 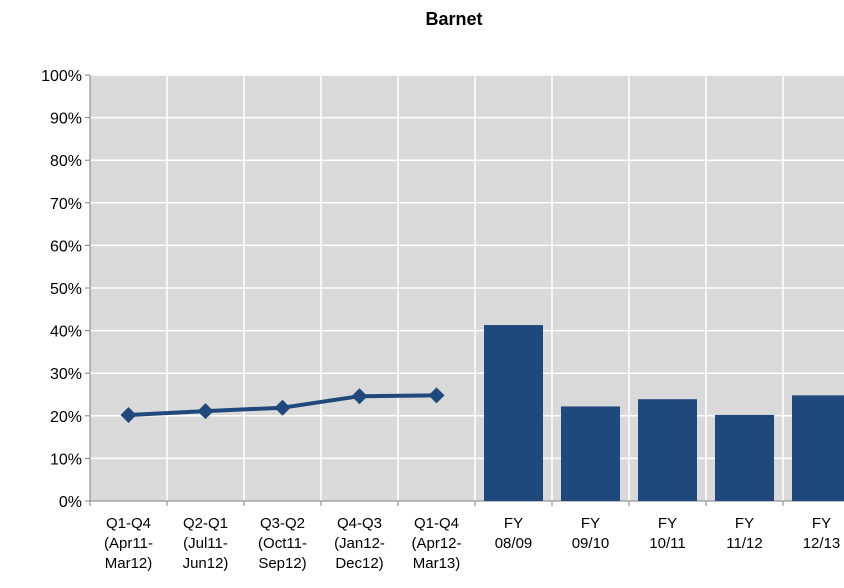 I want to click on x-tick-label: Mar12), so click(x=129, y=563).